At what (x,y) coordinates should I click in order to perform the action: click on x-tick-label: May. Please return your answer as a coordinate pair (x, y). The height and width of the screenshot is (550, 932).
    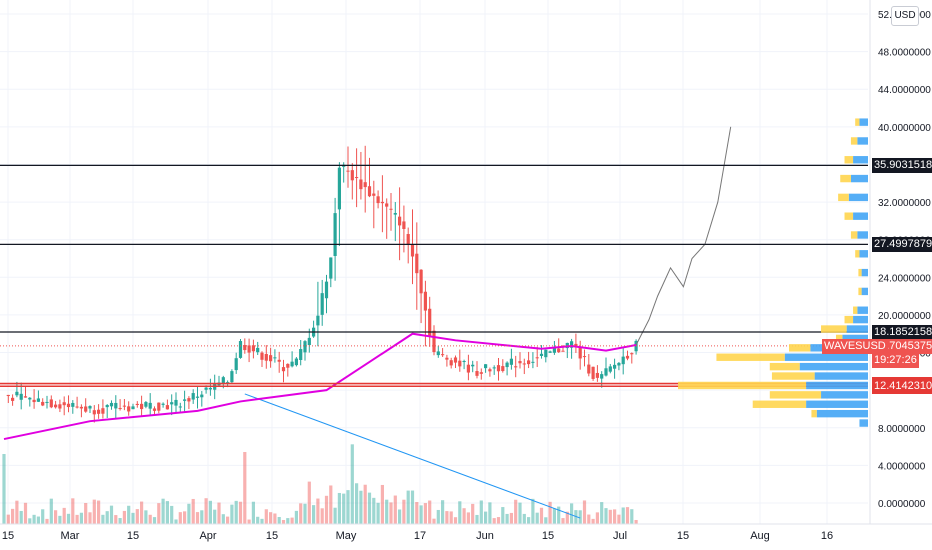
    Looking at the image, I should click on (346, 536).